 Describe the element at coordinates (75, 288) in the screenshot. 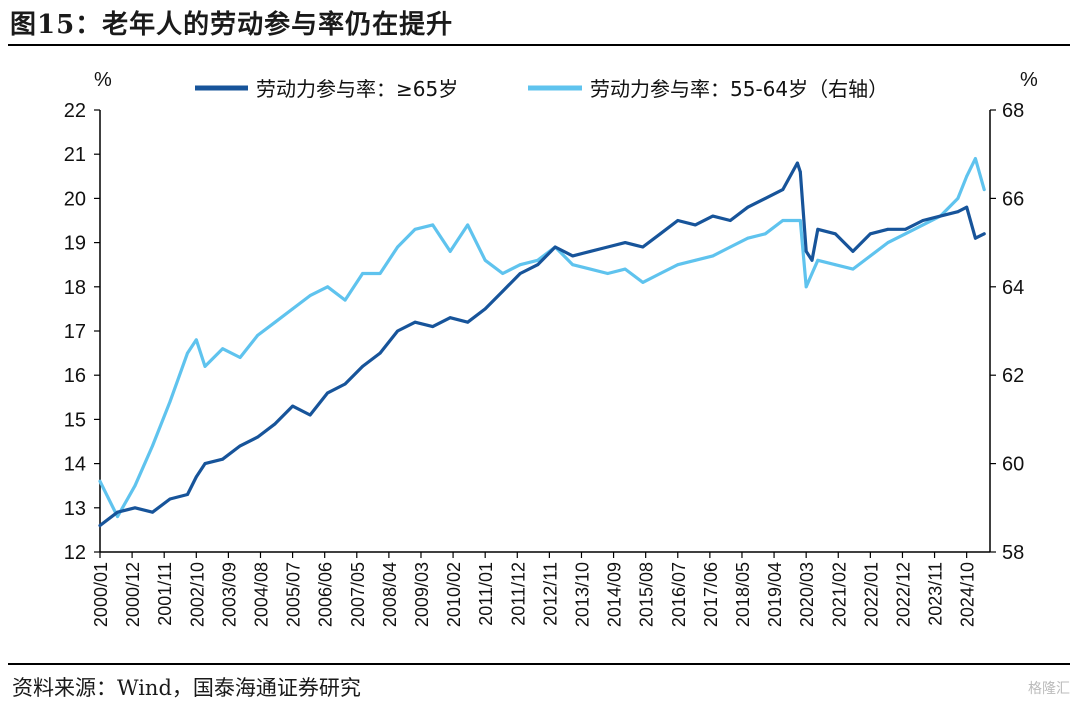

I see `left-tick-label: 18` at that location.